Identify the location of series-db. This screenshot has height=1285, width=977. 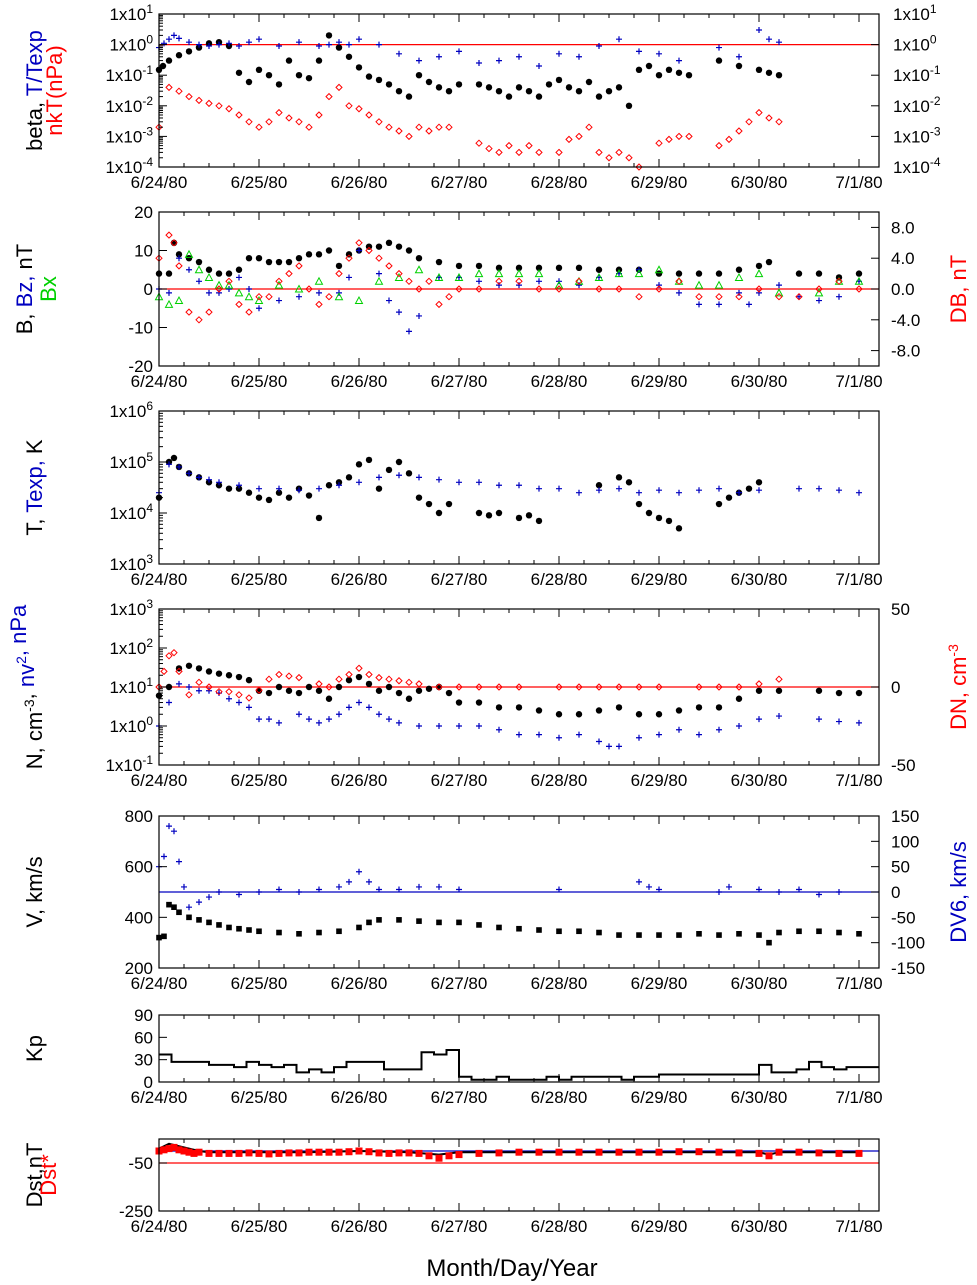
(509, 277).